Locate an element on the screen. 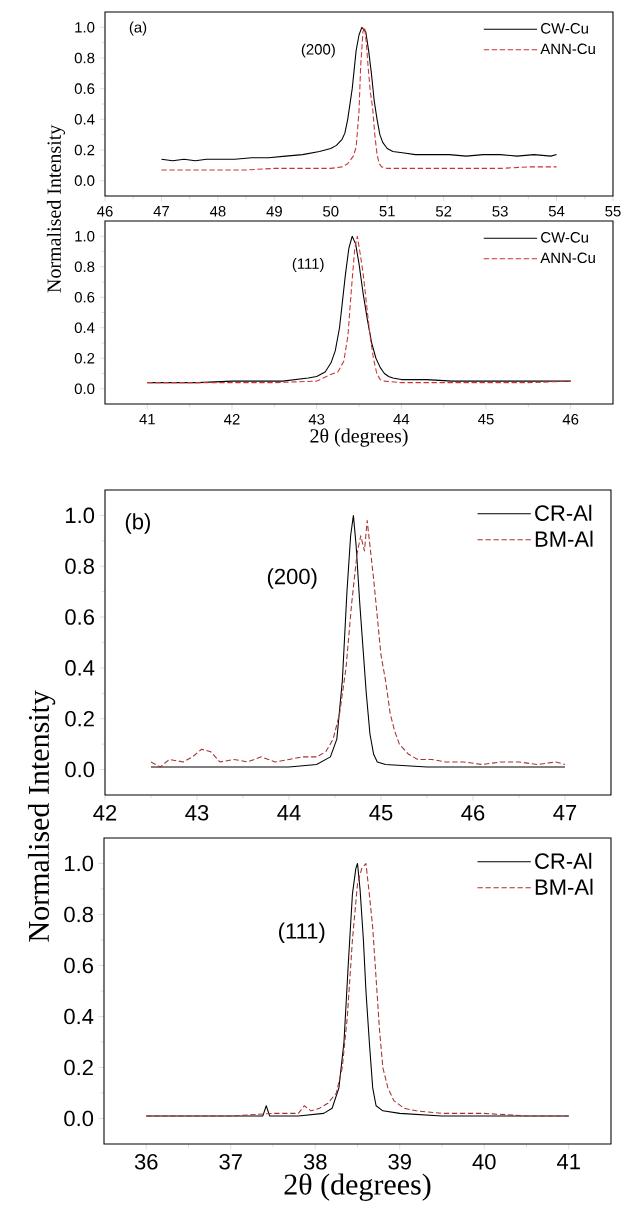  x-tick-label: 48 is located at coordinates (217, 211).